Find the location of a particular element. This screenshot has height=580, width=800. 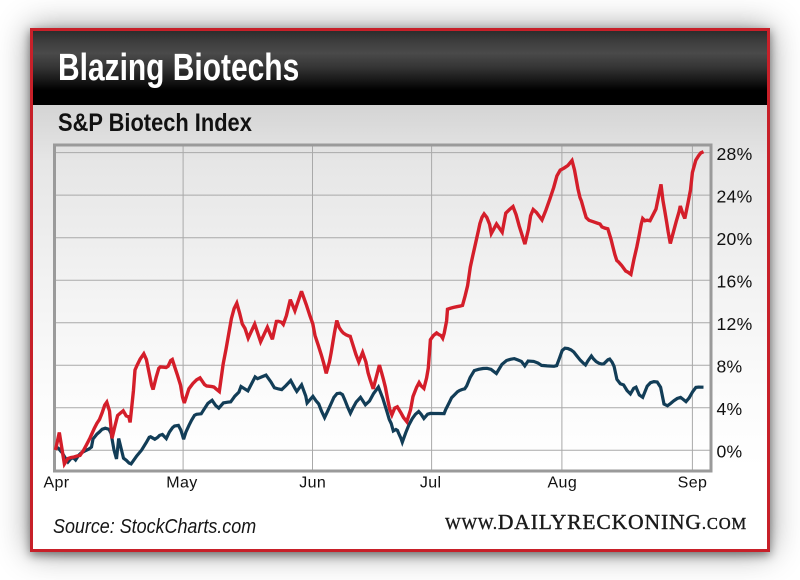

svg-text: Jun is located at coordinates (312, 483).